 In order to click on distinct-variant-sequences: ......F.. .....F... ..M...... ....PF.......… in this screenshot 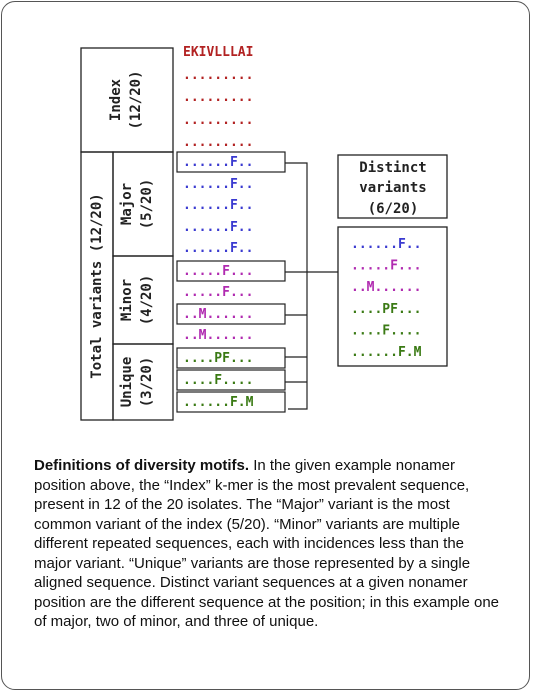, I will do `click(386, 298)`.